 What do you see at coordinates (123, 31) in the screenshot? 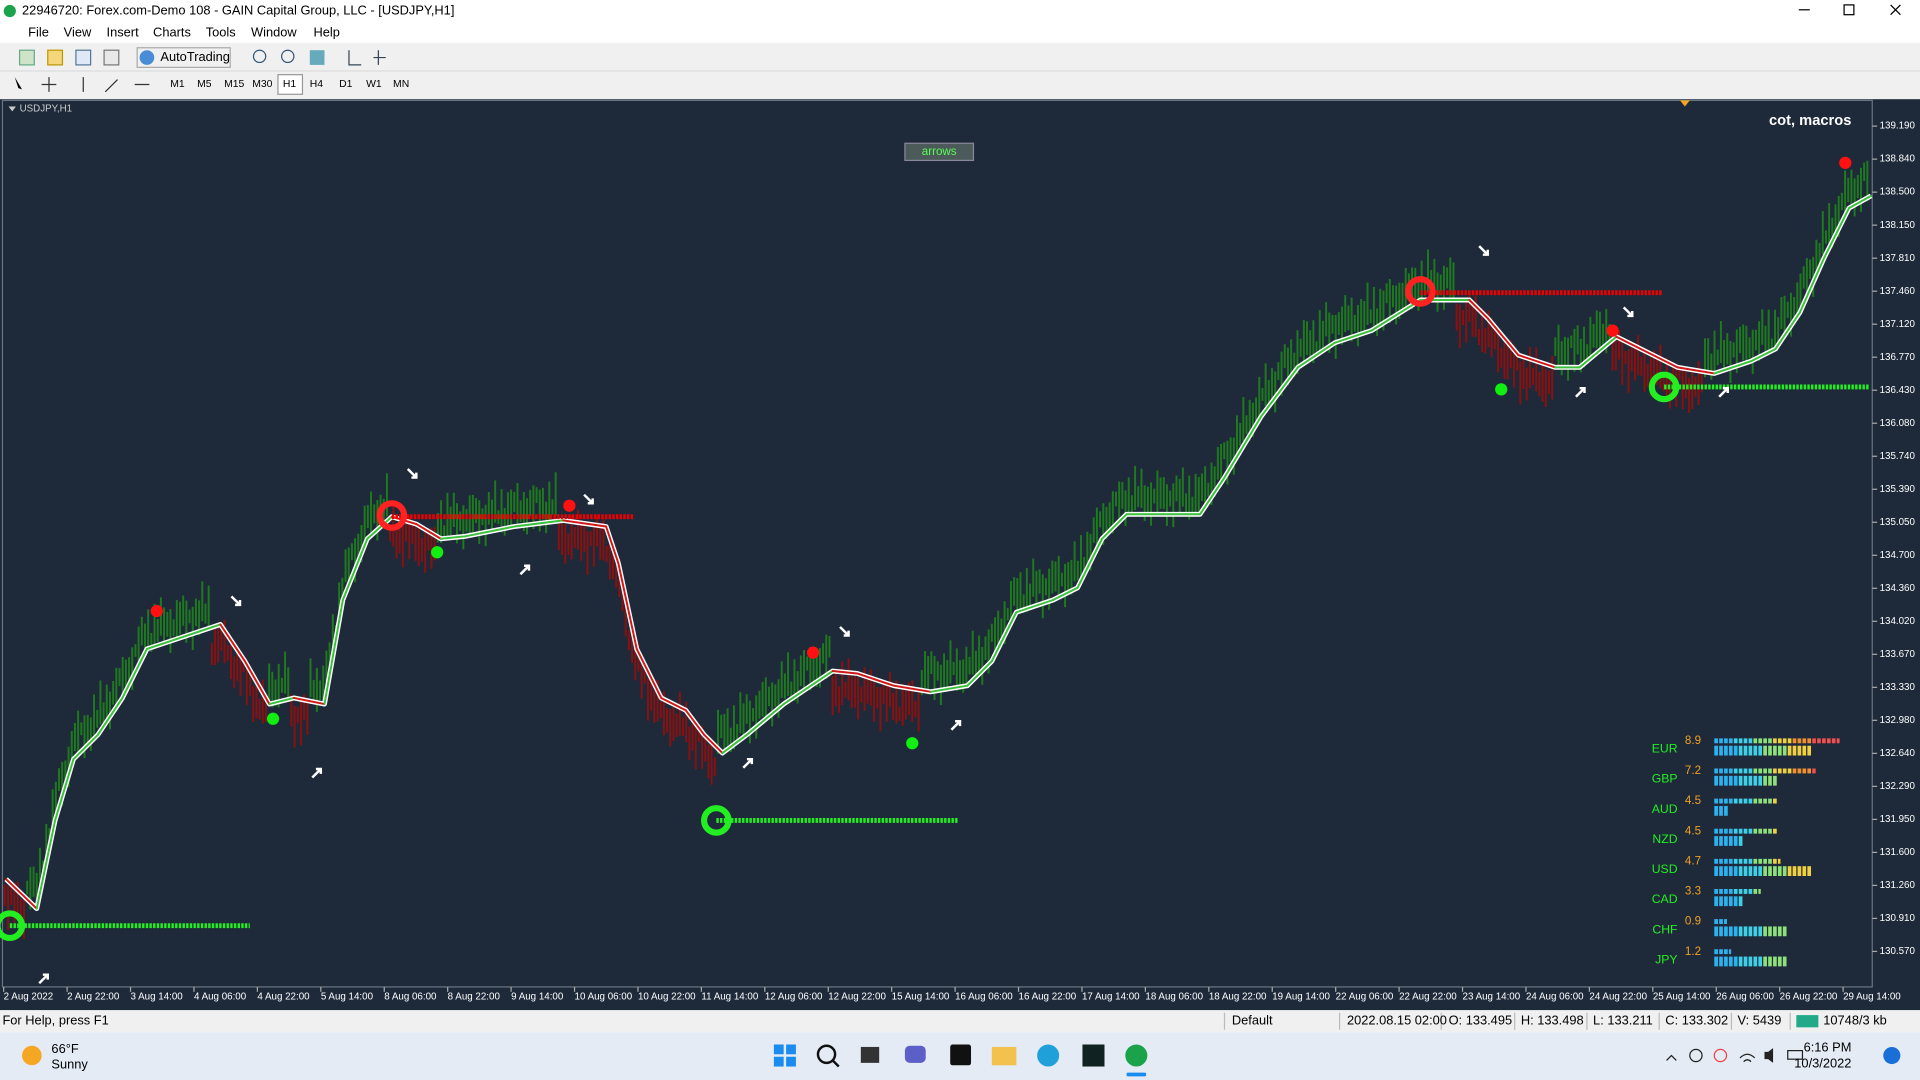
I see `menu-item: Insert` at bounding box center [123, 31].